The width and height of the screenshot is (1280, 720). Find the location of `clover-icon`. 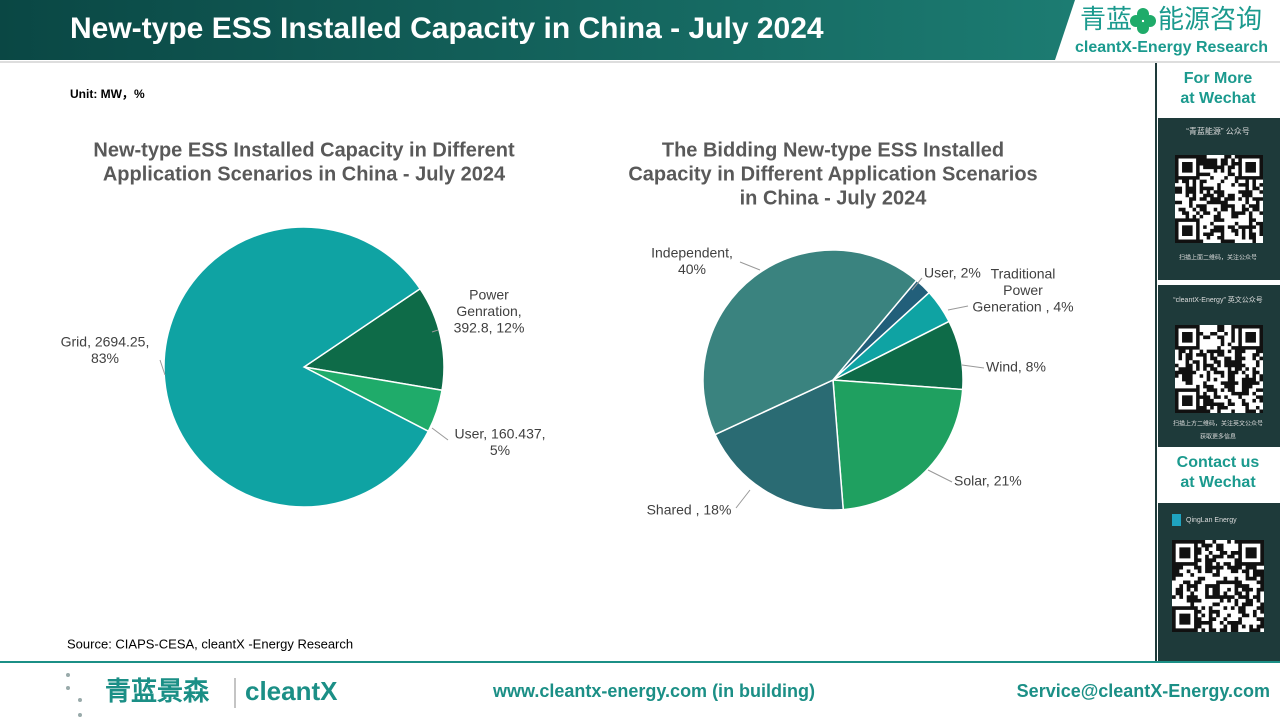

clover-icon is located at coordinates (1143, 21).